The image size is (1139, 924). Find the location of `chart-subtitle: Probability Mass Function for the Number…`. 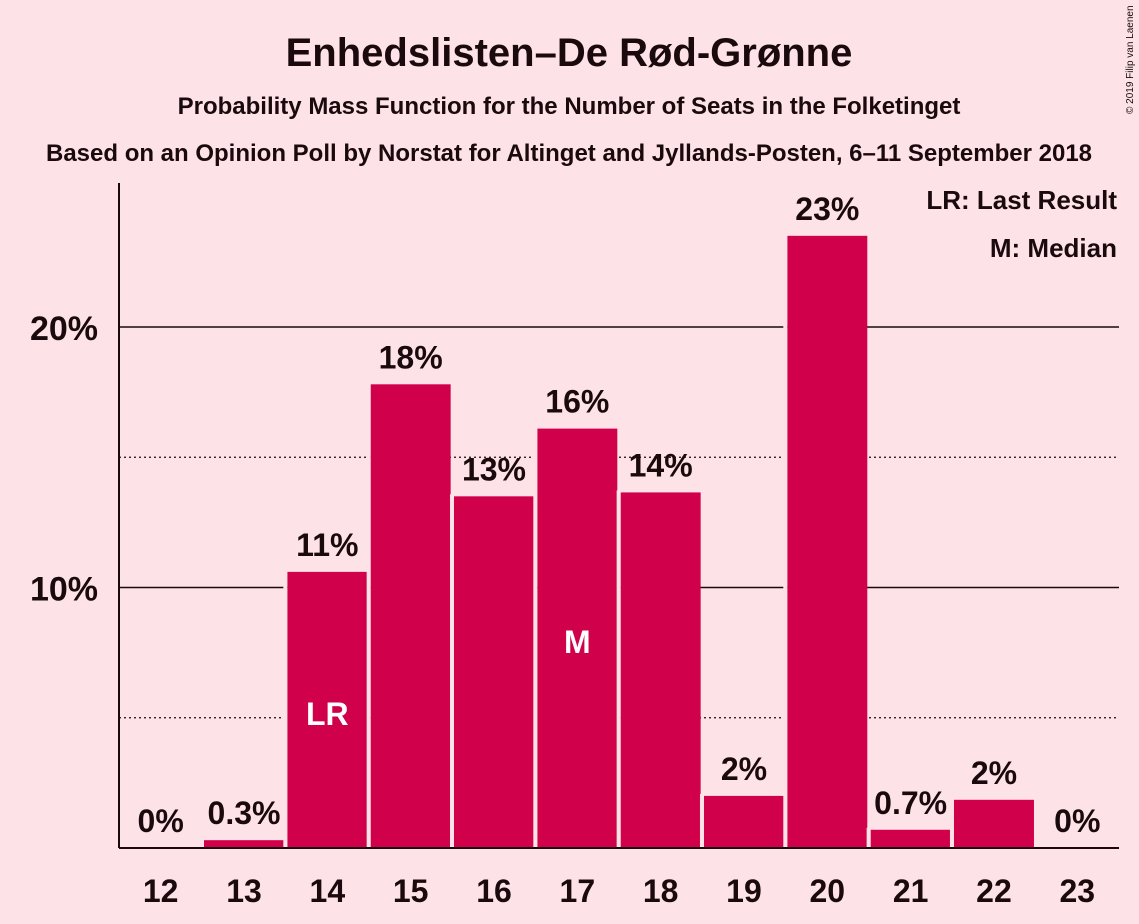

chart-subtitle: Probability Mass Function for the Number… is located at coordinates (569, 106).